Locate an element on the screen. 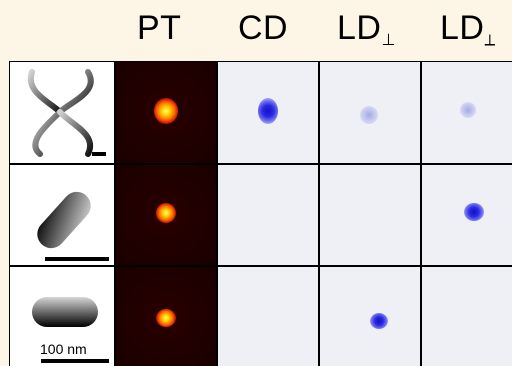  column-header-ld-perp: LD⊥ is located at coordinates (366, 31).